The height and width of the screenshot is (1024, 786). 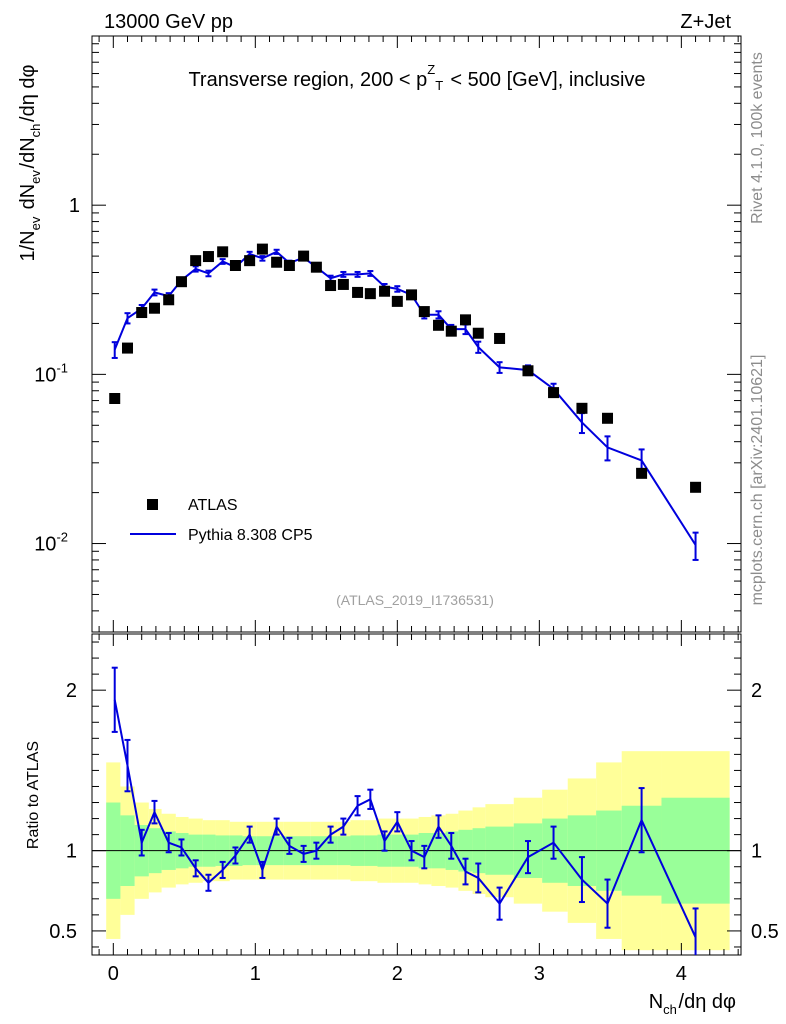 I want to click on y-tick-label: 10⁻¹, so click(x=51, y=373).